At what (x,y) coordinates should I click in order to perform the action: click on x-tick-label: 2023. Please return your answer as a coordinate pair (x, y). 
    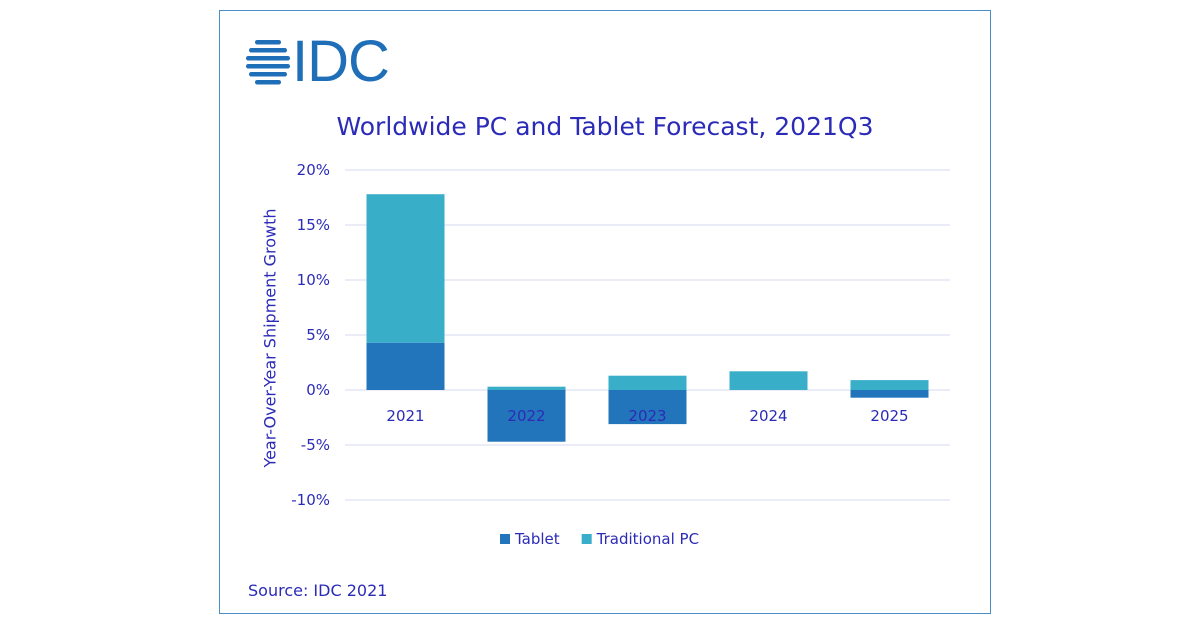
    Looking at the image, I should click on (647, 416).